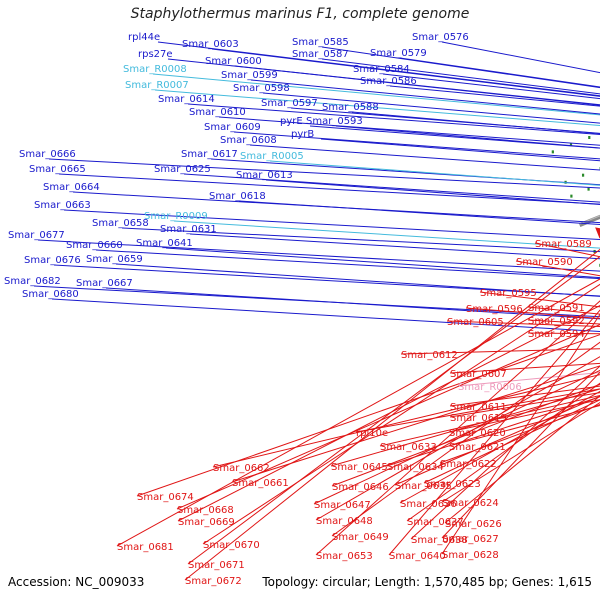  Describe the element at coordinates (157, 85) in the screenshot. I see `forward-gene-label: Smar_R0007` at that location.